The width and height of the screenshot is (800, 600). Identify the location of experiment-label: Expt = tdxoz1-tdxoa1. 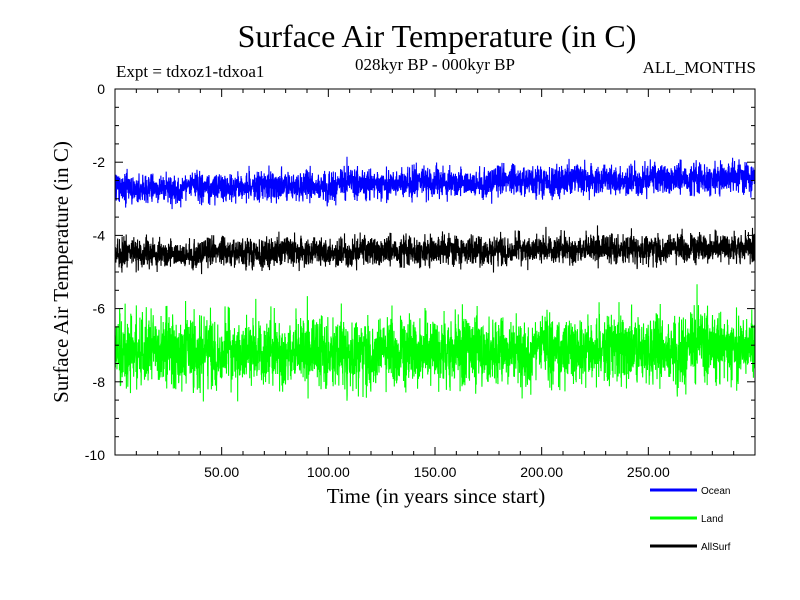
(190, 71).